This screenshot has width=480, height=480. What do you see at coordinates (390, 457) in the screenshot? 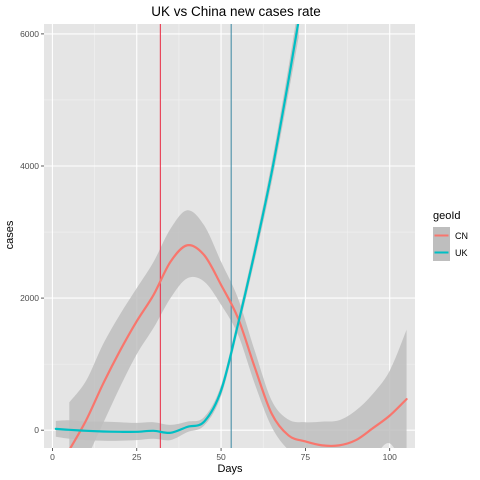
I see `x-tick-label: 100` at bounding box center [390, 457].